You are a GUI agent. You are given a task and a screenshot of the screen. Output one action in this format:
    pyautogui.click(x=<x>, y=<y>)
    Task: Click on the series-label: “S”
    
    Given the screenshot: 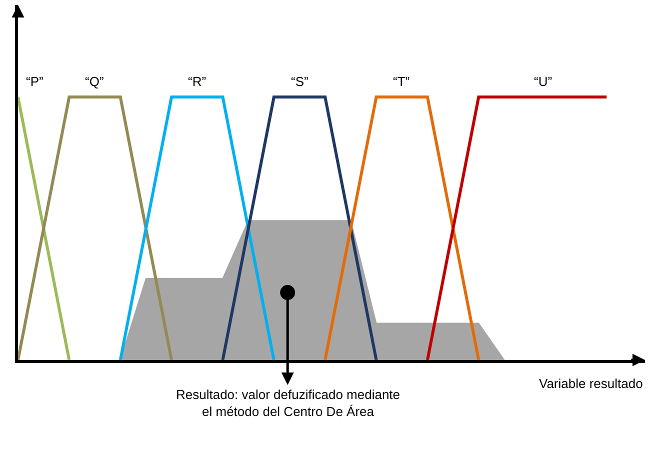 What is the action you would take?
    pyautogui.click(x=299, y=81)
    